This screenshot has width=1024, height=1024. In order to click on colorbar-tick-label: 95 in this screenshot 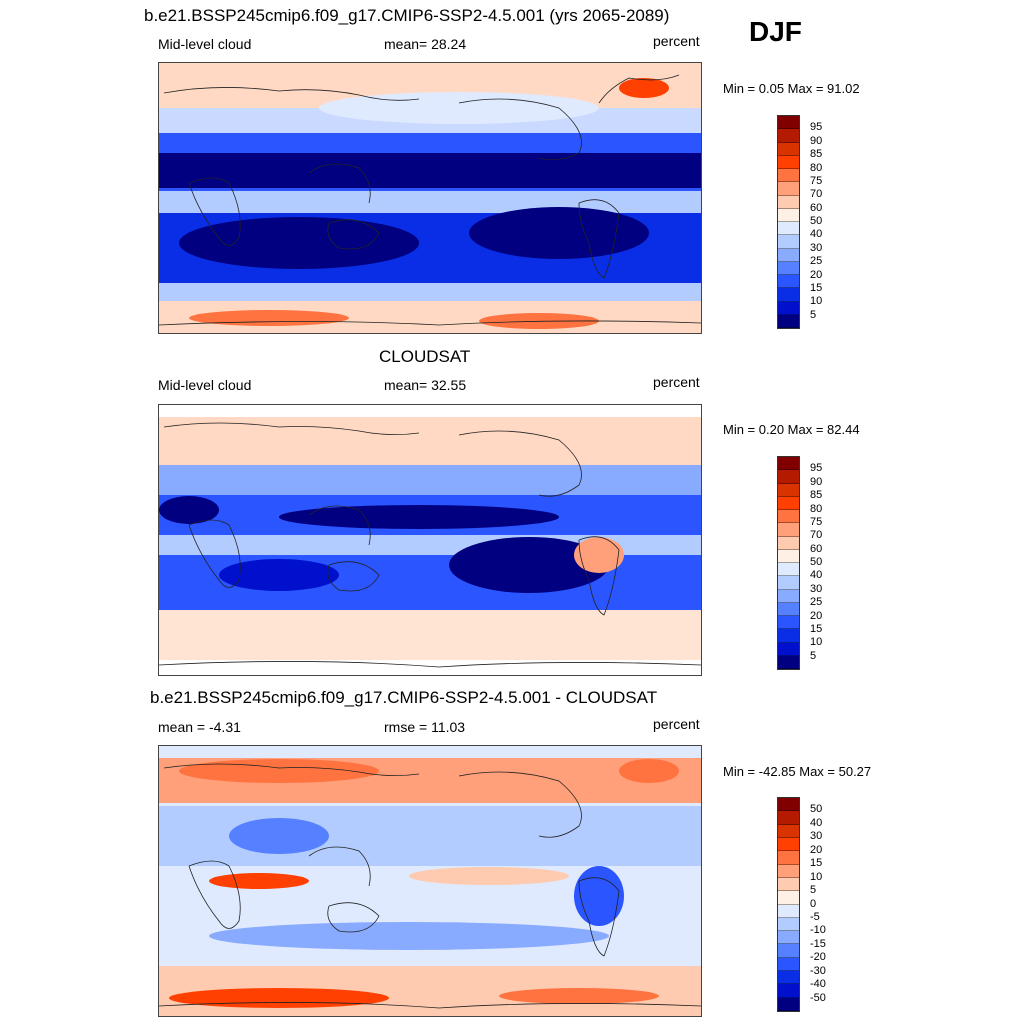, I will do `click(816, 127)`.